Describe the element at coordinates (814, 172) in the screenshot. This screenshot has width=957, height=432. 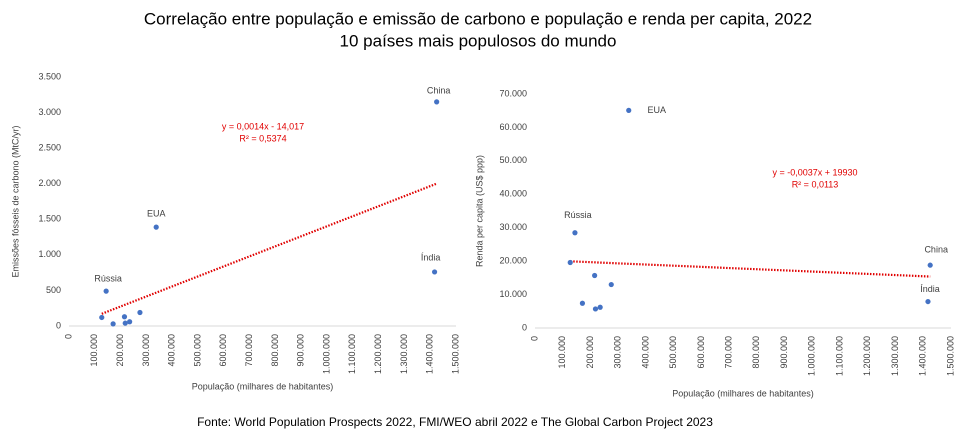
I see `annotation: y = -0,0037x + 19930` at that location.